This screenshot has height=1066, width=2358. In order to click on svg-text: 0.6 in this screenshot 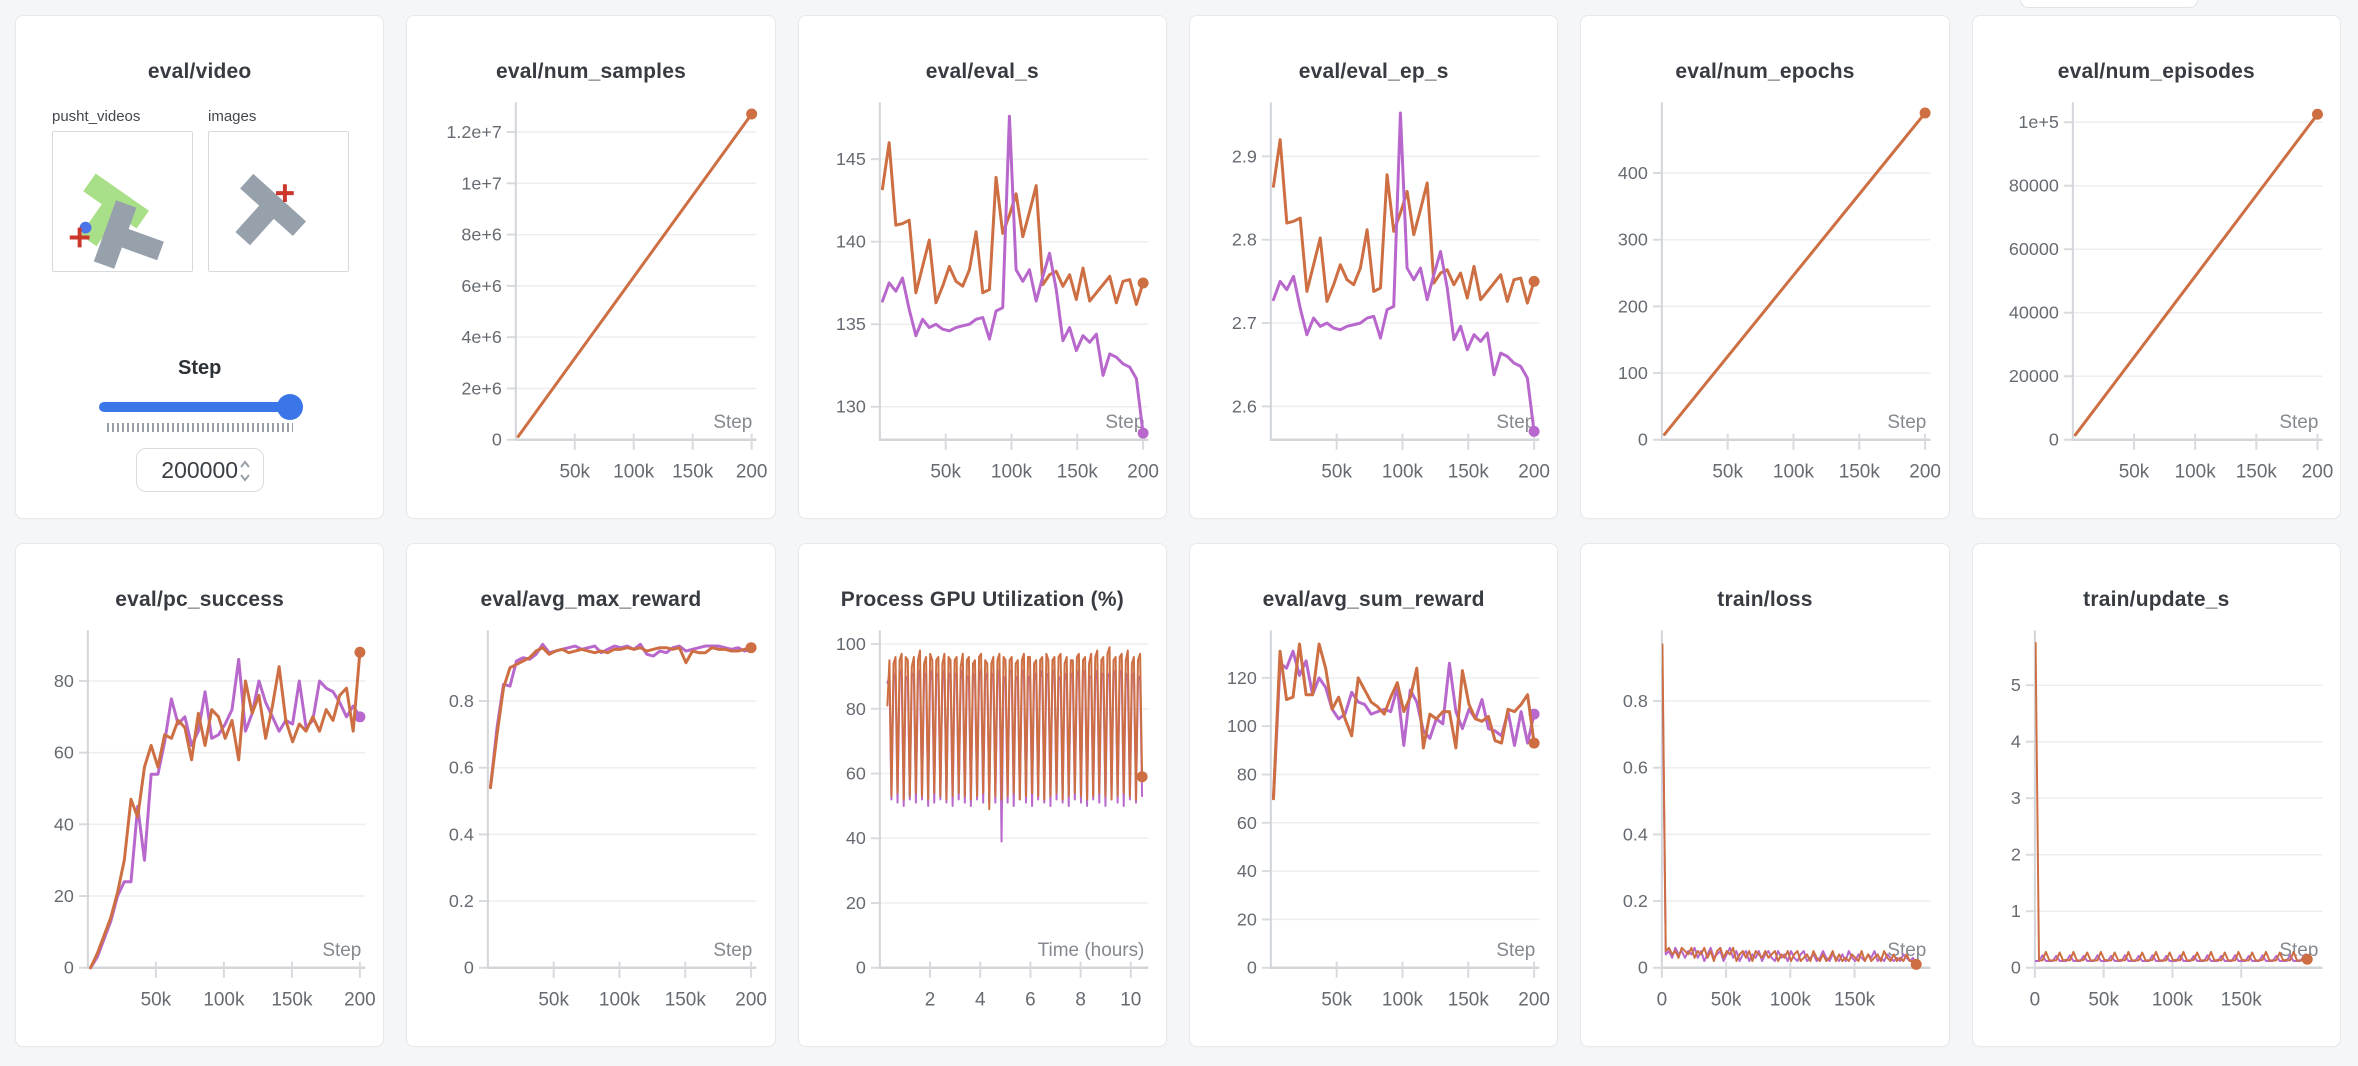, I will do `click(1635, 768)`.